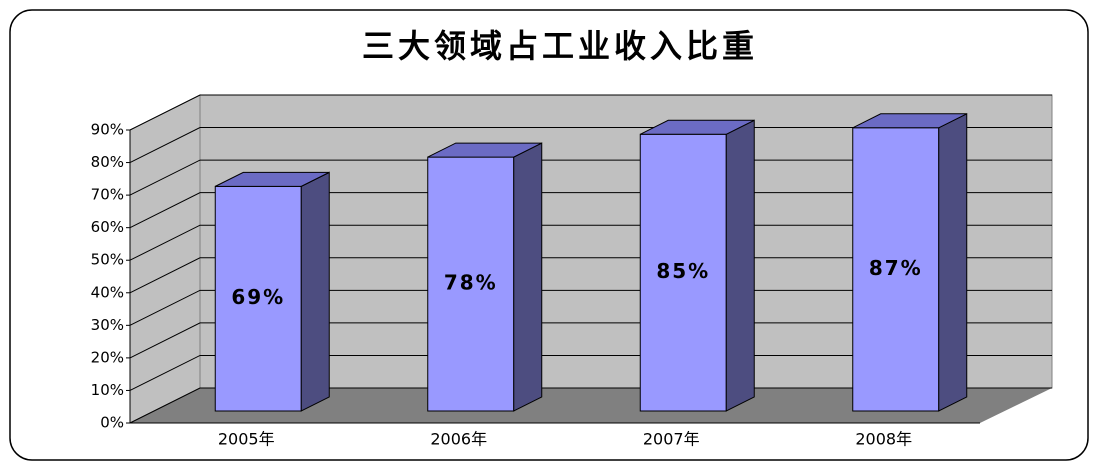 This screenshot has height=465, width=1096. Describe the element at coordinates (107, 390) in the screenshot. I see `y-tick-label: 10%` at that location.